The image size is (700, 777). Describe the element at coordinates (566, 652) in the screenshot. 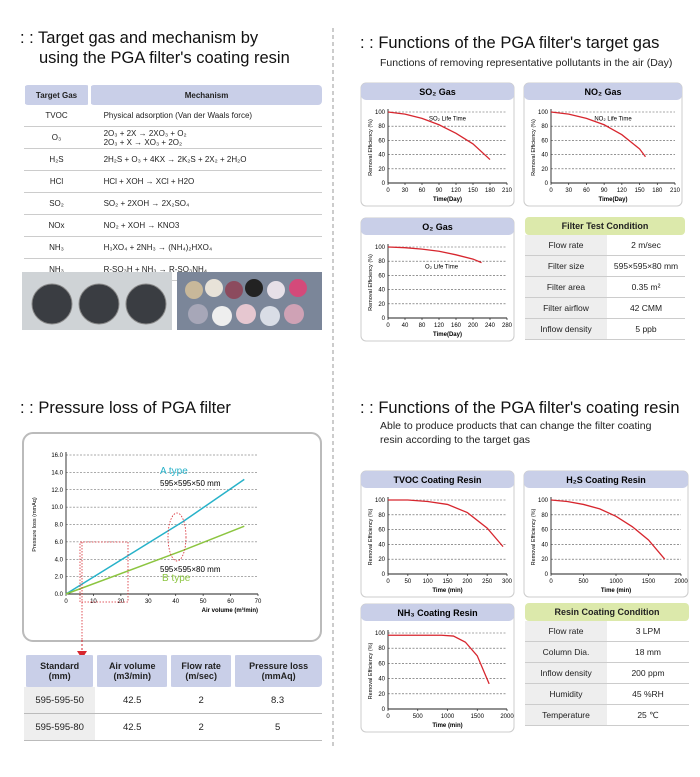

I see `table-cell: Column Dia.` at that location.